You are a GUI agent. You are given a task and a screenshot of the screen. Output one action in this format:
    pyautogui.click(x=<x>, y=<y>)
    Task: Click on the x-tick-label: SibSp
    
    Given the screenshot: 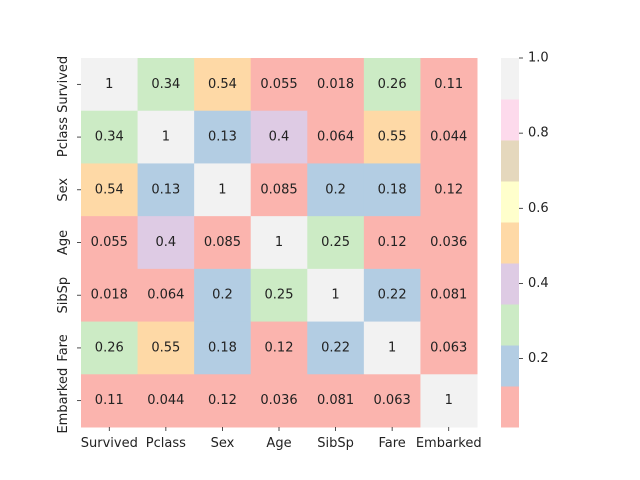 What is the action you would take?
    pyautogui.click(x=335, y=443)
    